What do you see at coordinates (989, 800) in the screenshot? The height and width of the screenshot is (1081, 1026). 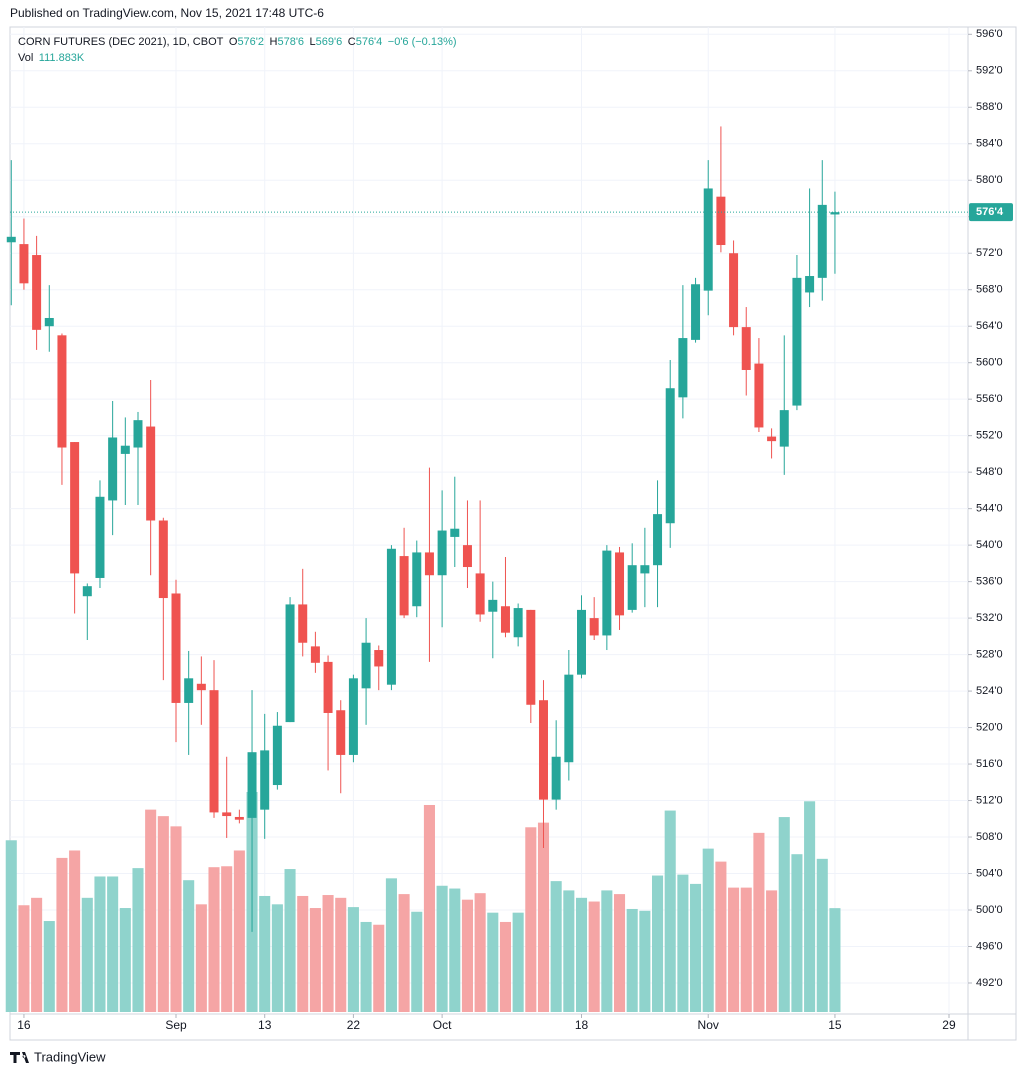 I see `y-tick-label: 512'0` at bounding box center [989, 800].